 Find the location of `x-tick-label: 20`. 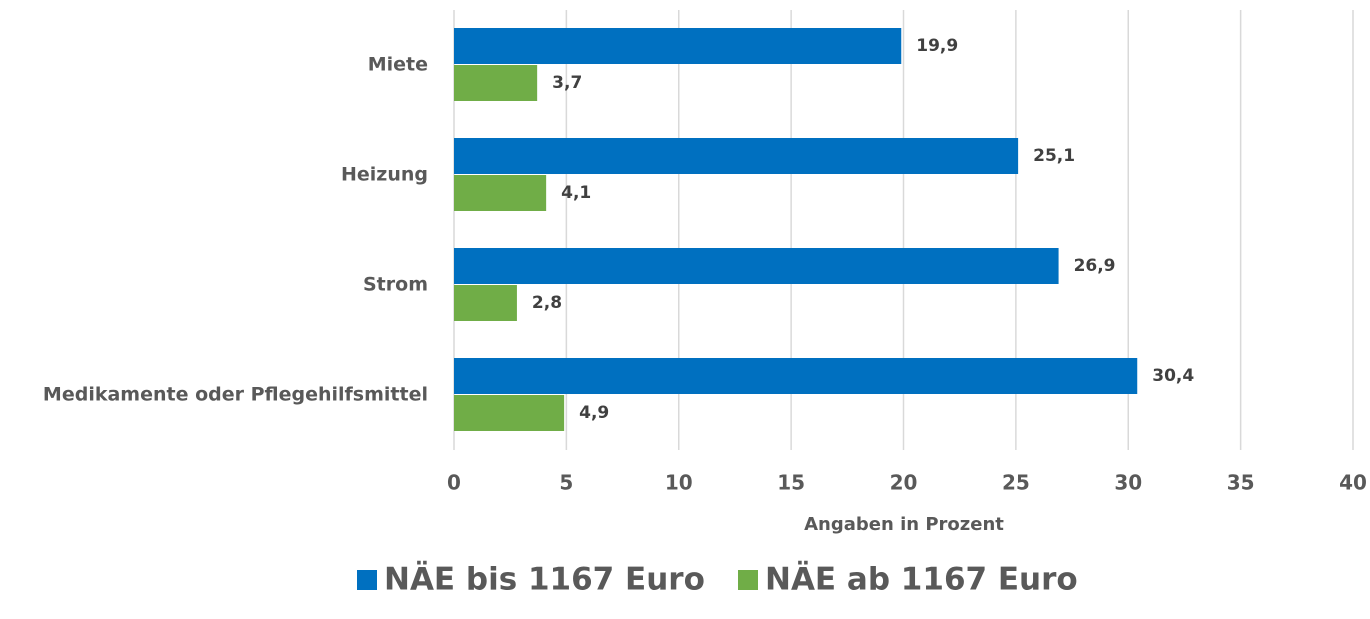

x-tick-label: 20 is located at coordinates (904, 483).